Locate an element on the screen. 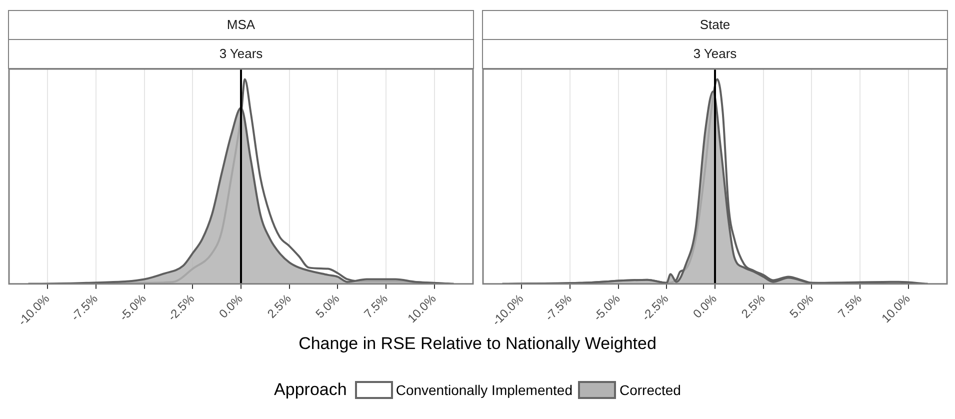  chart-title: State is located at coordinates (715, 25).